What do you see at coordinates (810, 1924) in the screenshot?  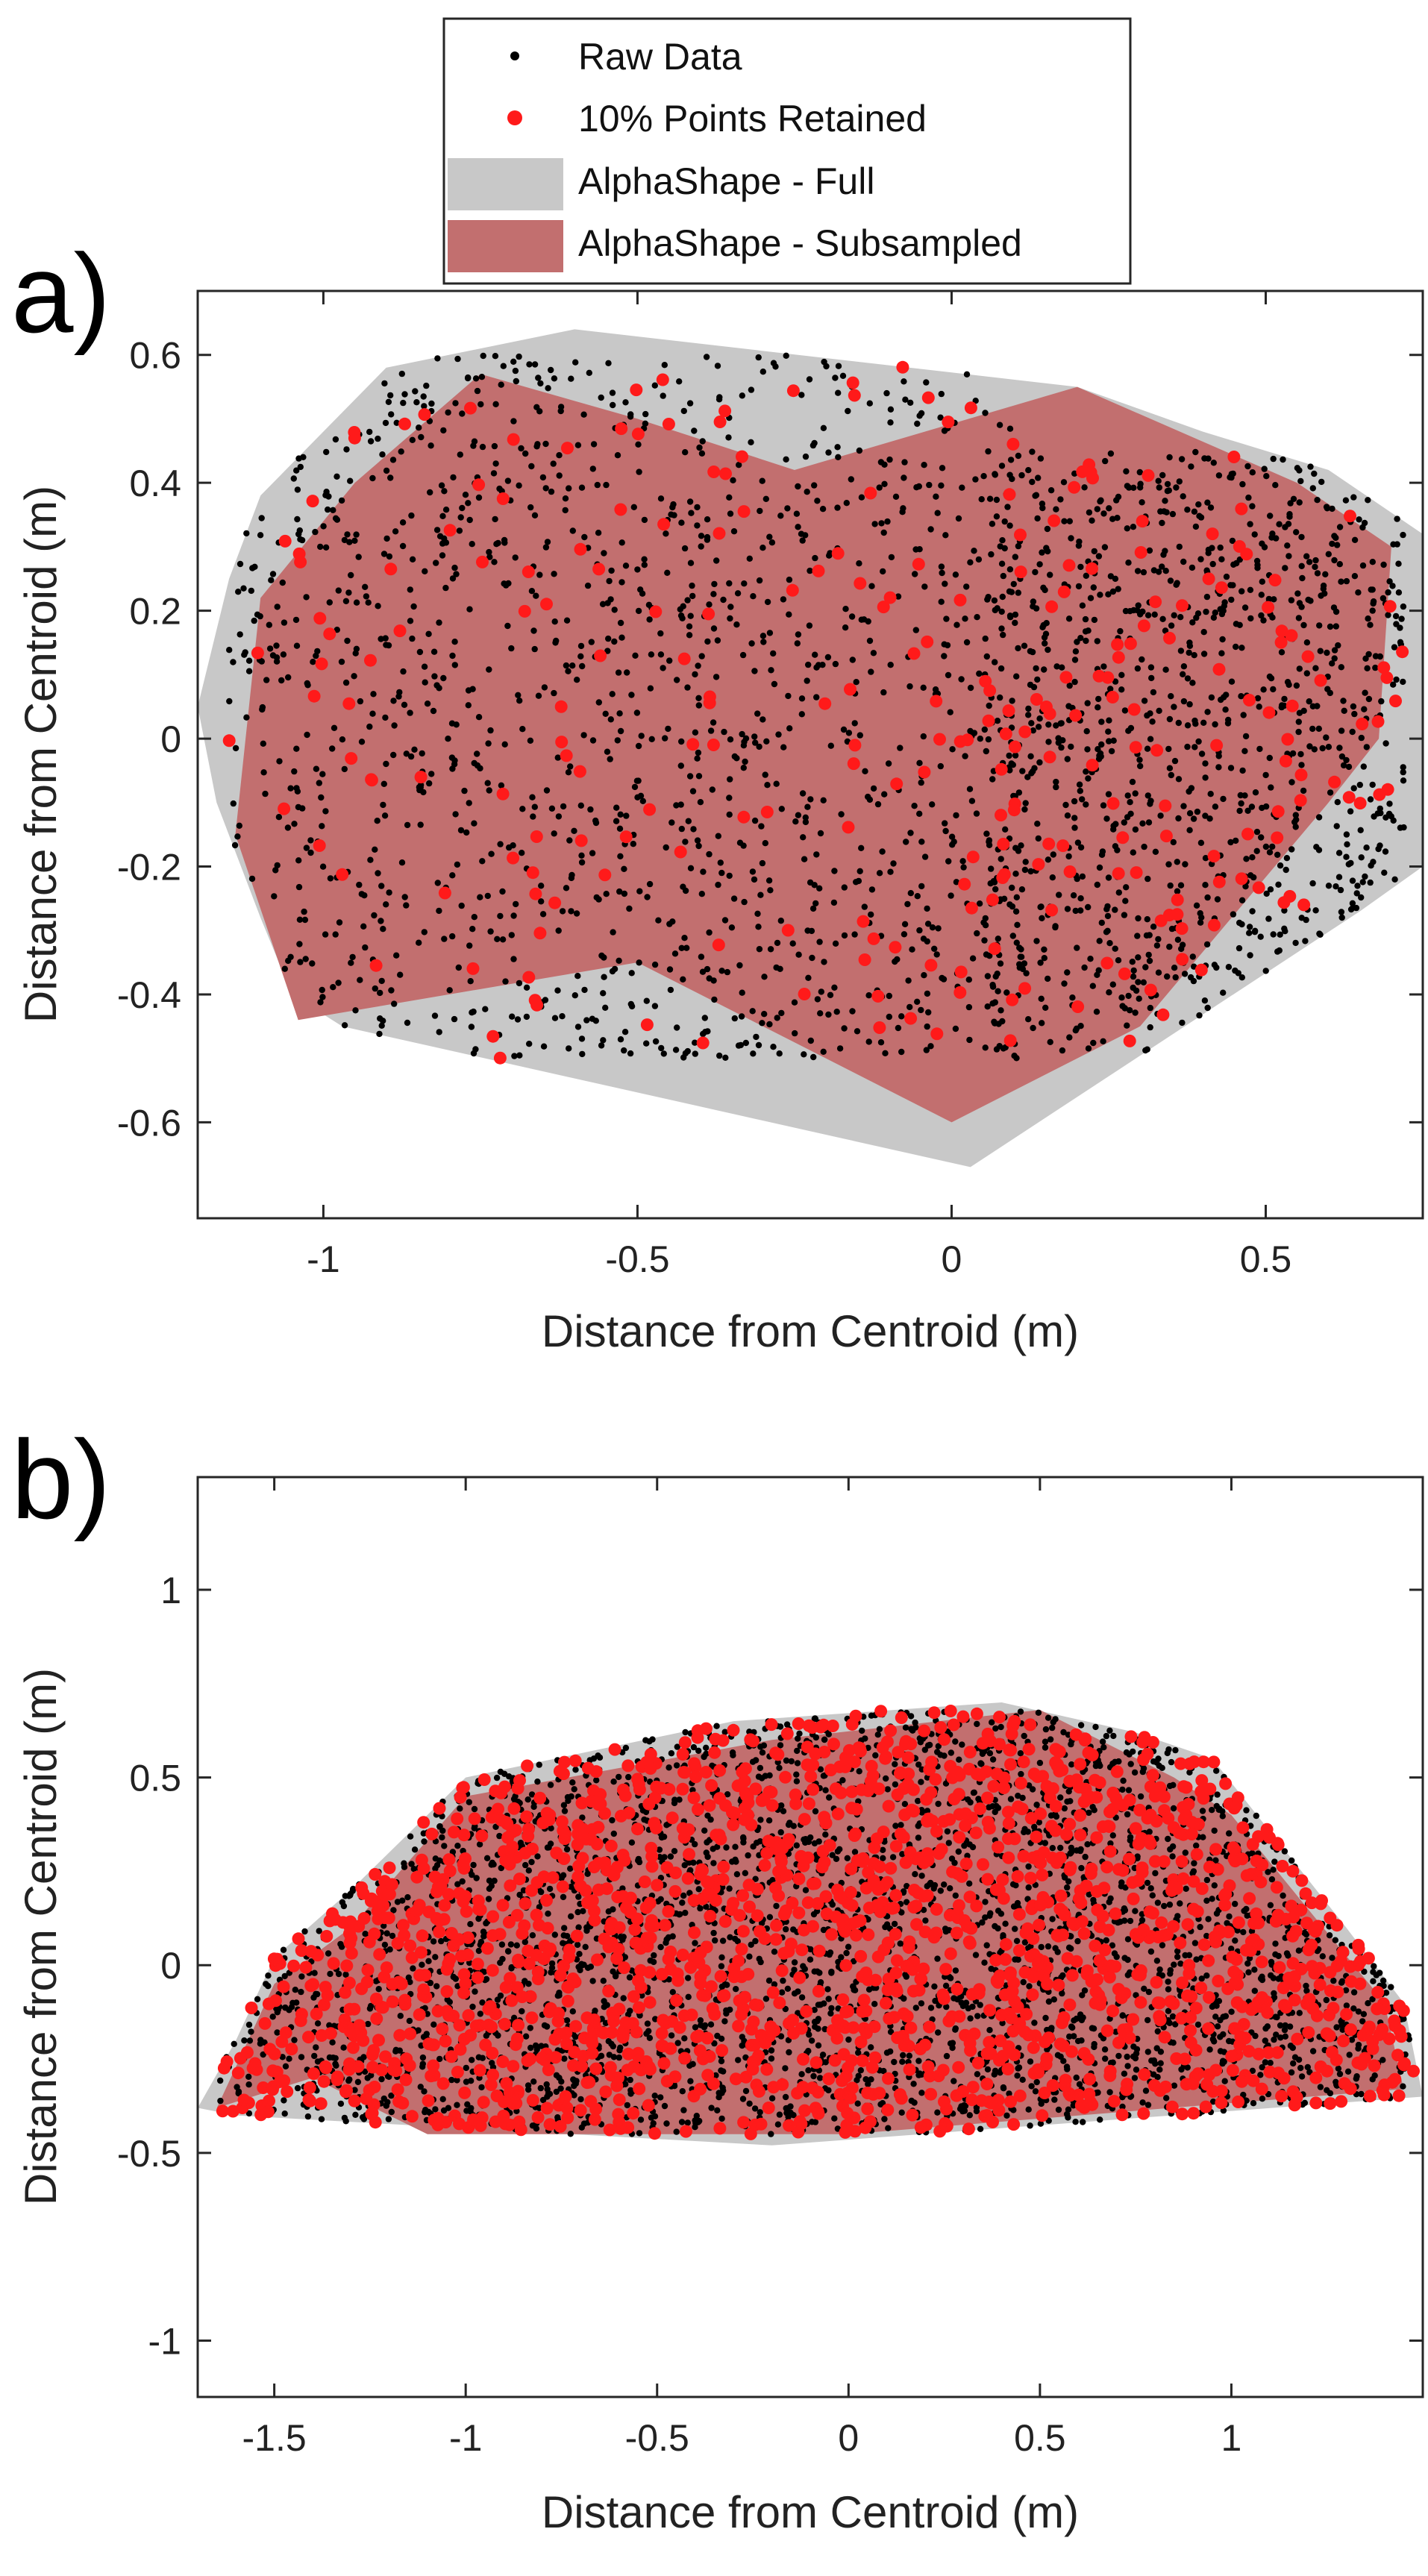 I see `chart-b-marks` at bounding box center [810, 1924].